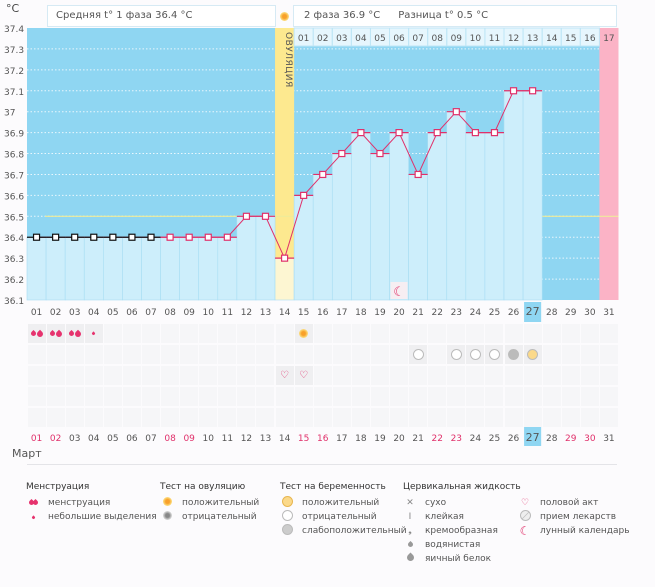  I want to click on pregnancy-weak-icon, so click(513, 354).